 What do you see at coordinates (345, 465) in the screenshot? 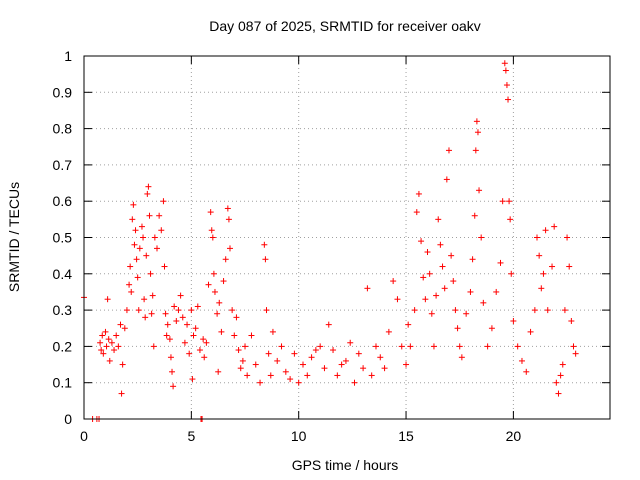
I see `x-axis-label: GPS time / hours` at bounding box center [345, 465].